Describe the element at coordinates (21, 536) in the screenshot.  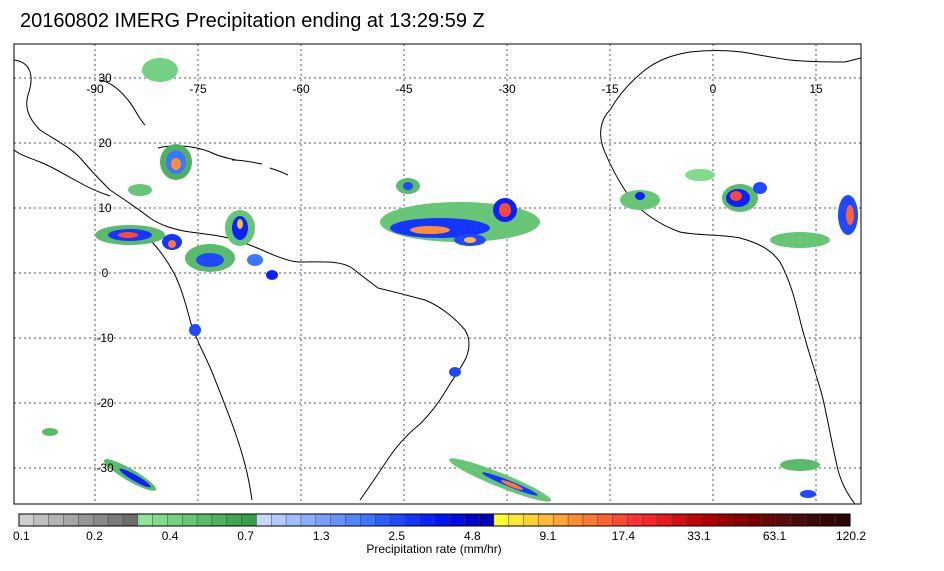
I see `colorbar-tick-label: 0.1` at that location.